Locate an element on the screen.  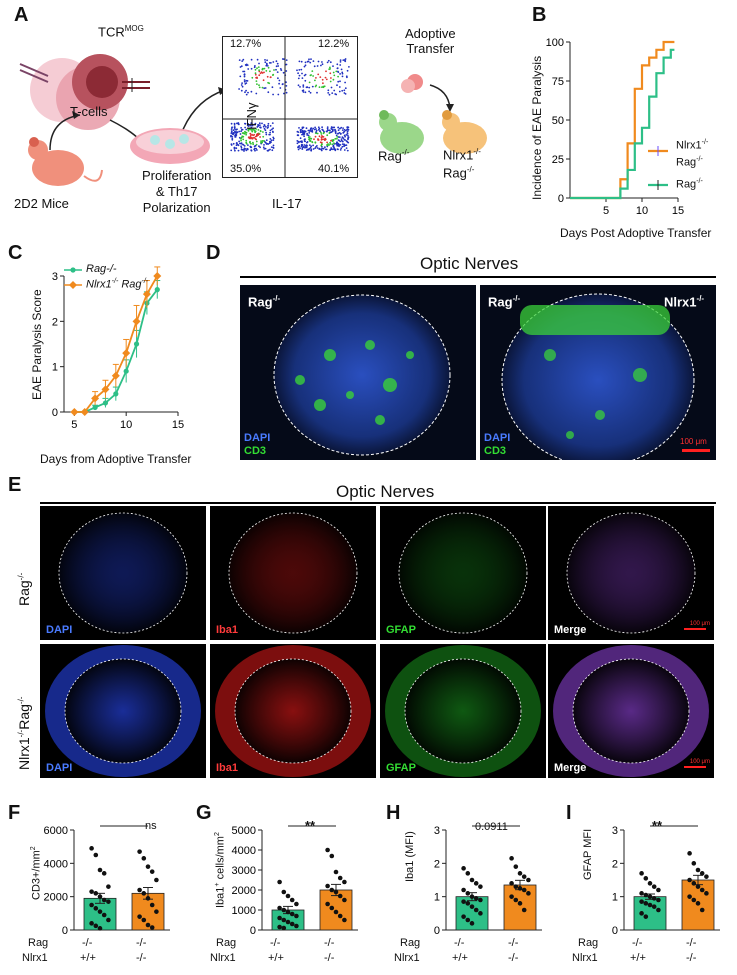
micrograph-e-r2-iba1: Iba1 is located at coordinates (293, 711).